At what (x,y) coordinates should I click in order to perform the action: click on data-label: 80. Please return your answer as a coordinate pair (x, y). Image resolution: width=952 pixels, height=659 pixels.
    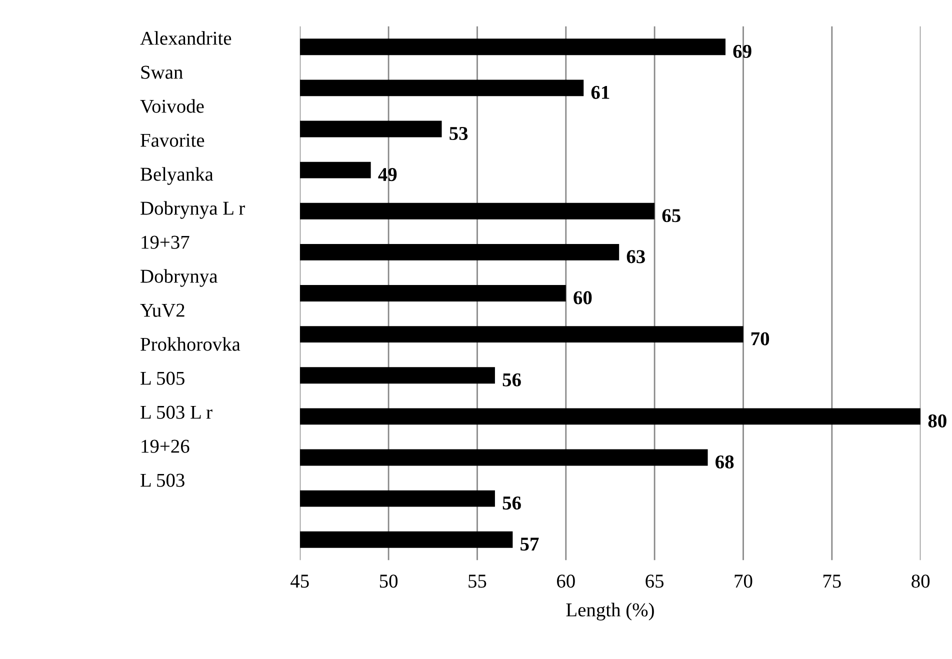
    Looking at the image, I should click on (937, 421).